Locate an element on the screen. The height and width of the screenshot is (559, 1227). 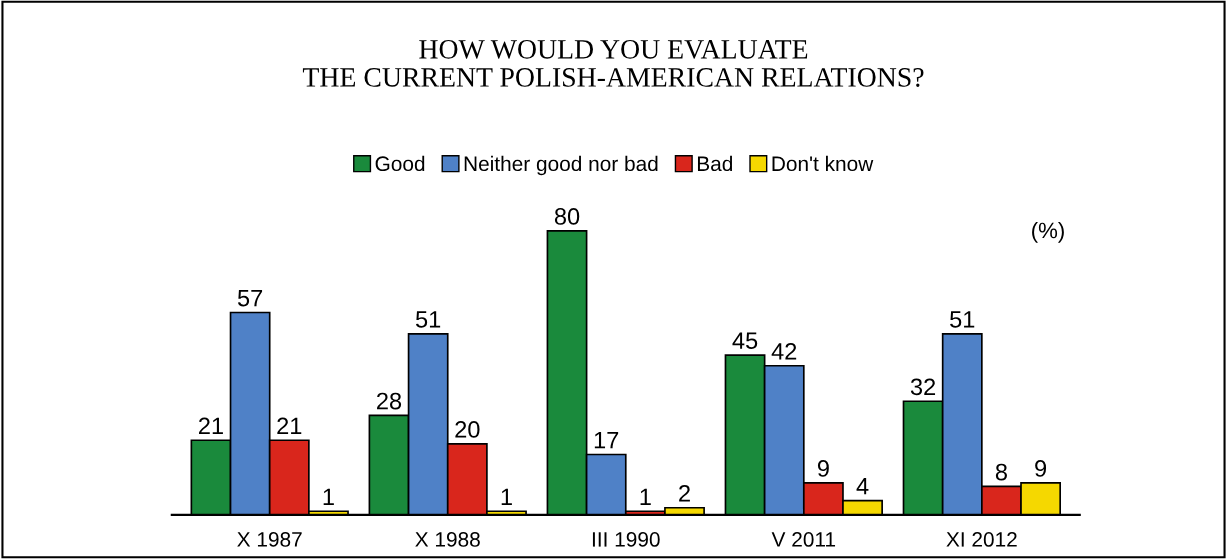
data-label: 80 is located at coordinates (567, 216).